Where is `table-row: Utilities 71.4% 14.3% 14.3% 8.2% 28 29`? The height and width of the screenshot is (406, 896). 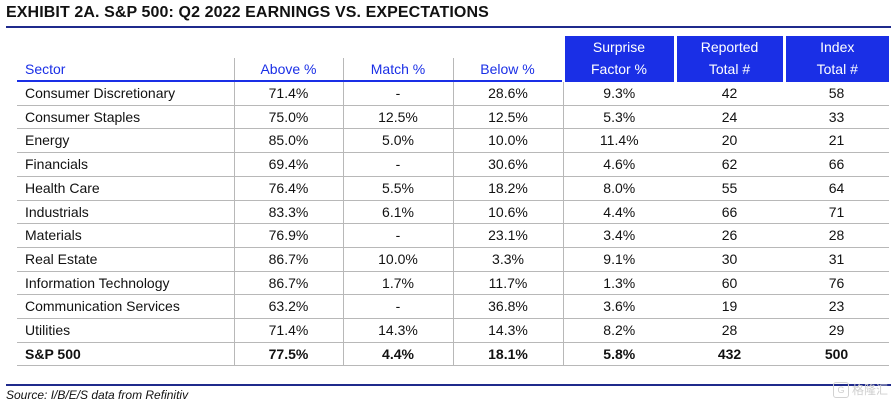 table-row: Utilities 71.4% 14.3% 14.3% 8.2% 28 29 is located at coordinates (453, 330).